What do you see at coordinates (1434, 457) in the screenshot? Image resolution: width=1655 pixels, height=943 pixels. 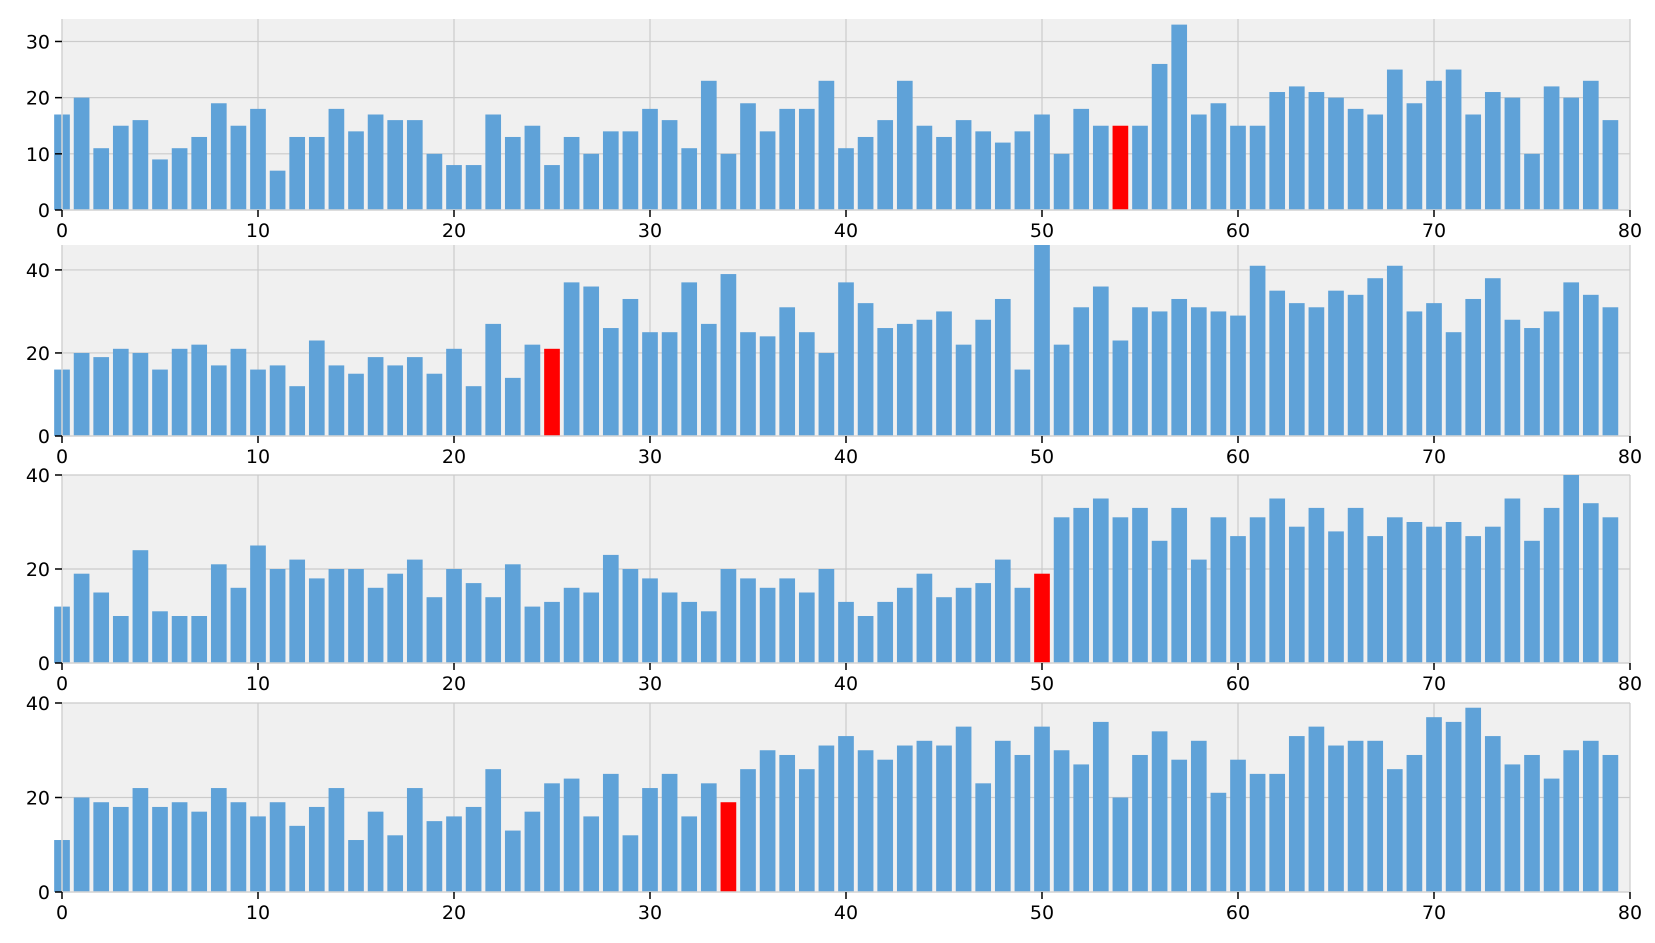 I see `x-tick-label: 70` at bounding box center [1434, 457].